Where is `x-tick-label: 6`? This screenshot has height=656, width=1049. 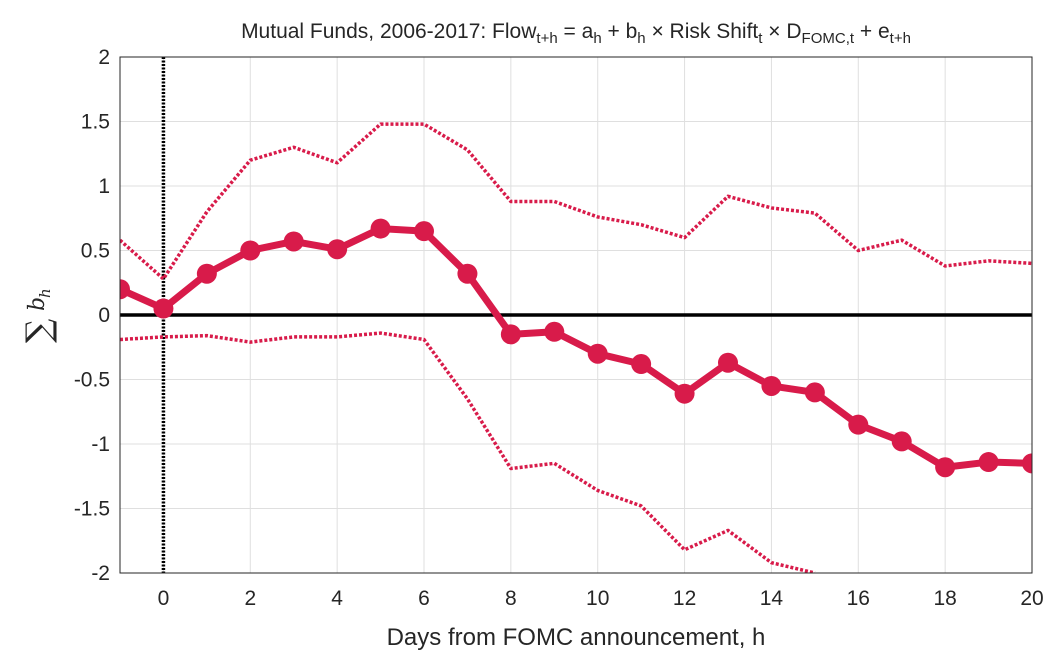 x-tick-label: 6 is located at coordinates (424, 598).